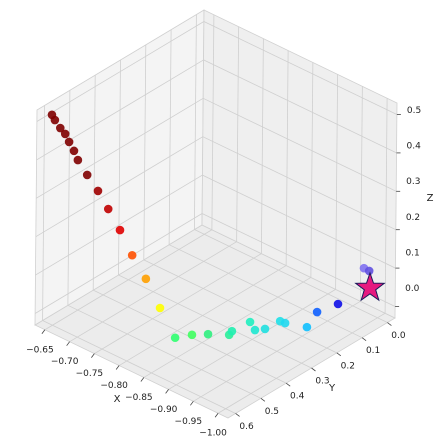 The image size is (445, 446). What do you see at coordinates (370, 286) in the screenshot?
I see `star-marker` at bounding box center [370, 286].